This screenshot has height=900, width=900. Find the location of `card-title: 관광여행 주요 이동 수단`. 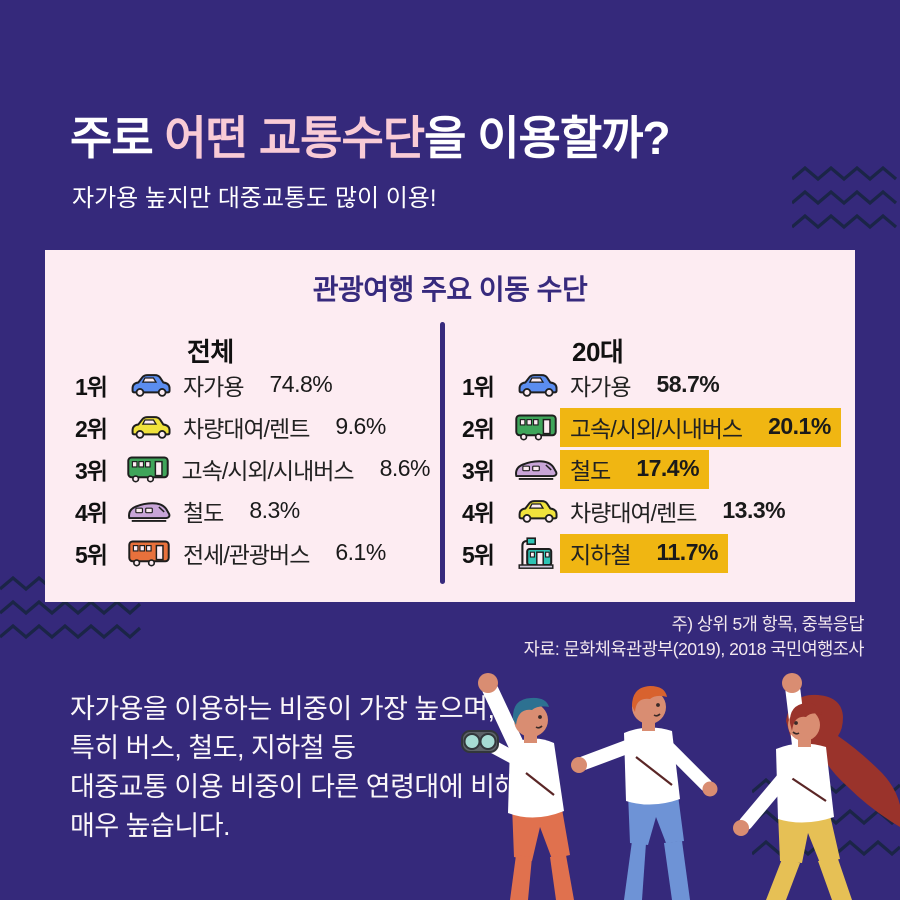

card-title: 관광여행 주요 이동 수단 is located at coordinates (450, 289).